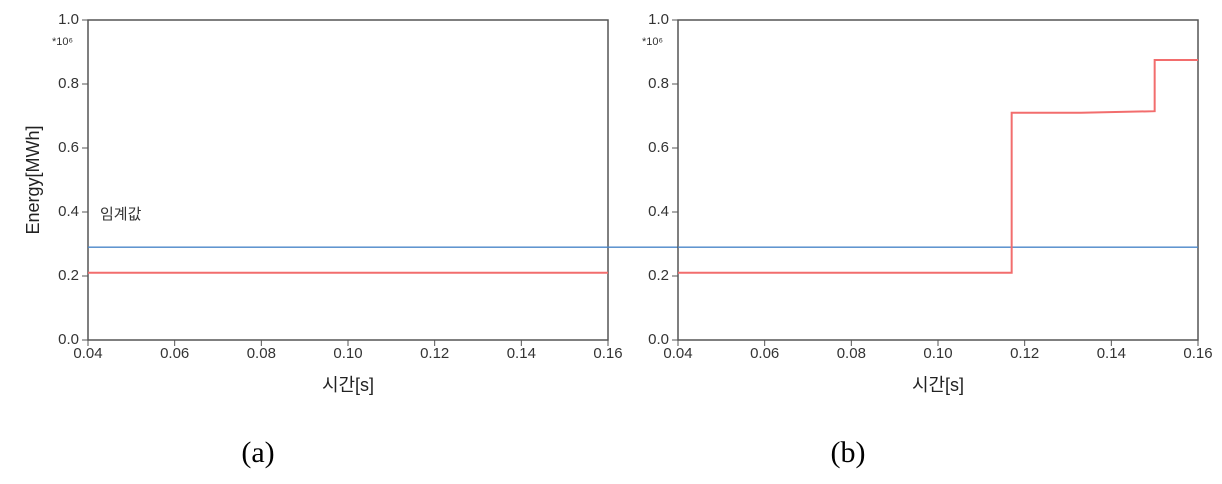 Image resolution: width=1222 pixels, height=484 pixels. What do you see at coordinates (121, 214) in the screenshot?
I see `threshold-label: 임계값` at bounding box center [121, 214].